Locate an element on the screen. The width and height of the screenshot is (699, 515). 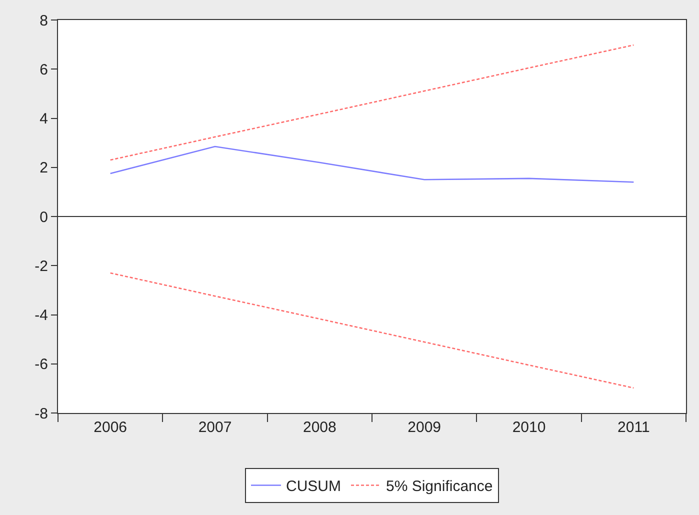
x-tick-label: 2007 is located at coordinates (215, 427).